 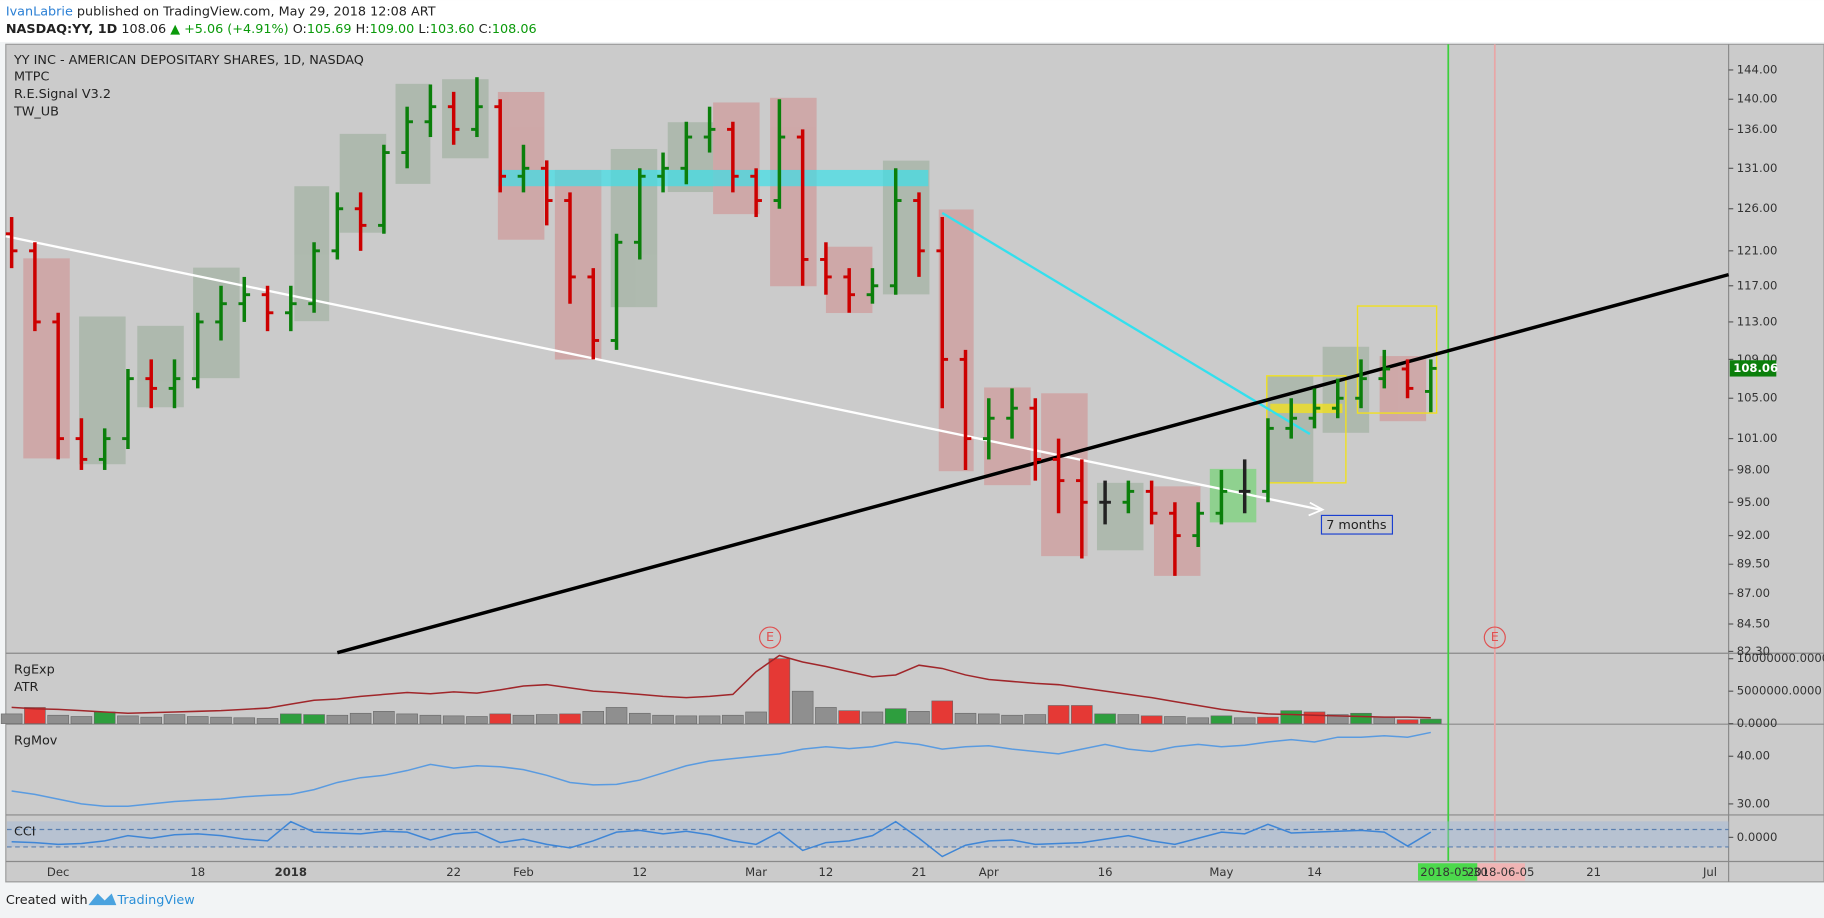 What do you see at coordinates (291, 872) in the screenshot?
I see `x-tick-label: 2018` at bounding box center [291, 872].